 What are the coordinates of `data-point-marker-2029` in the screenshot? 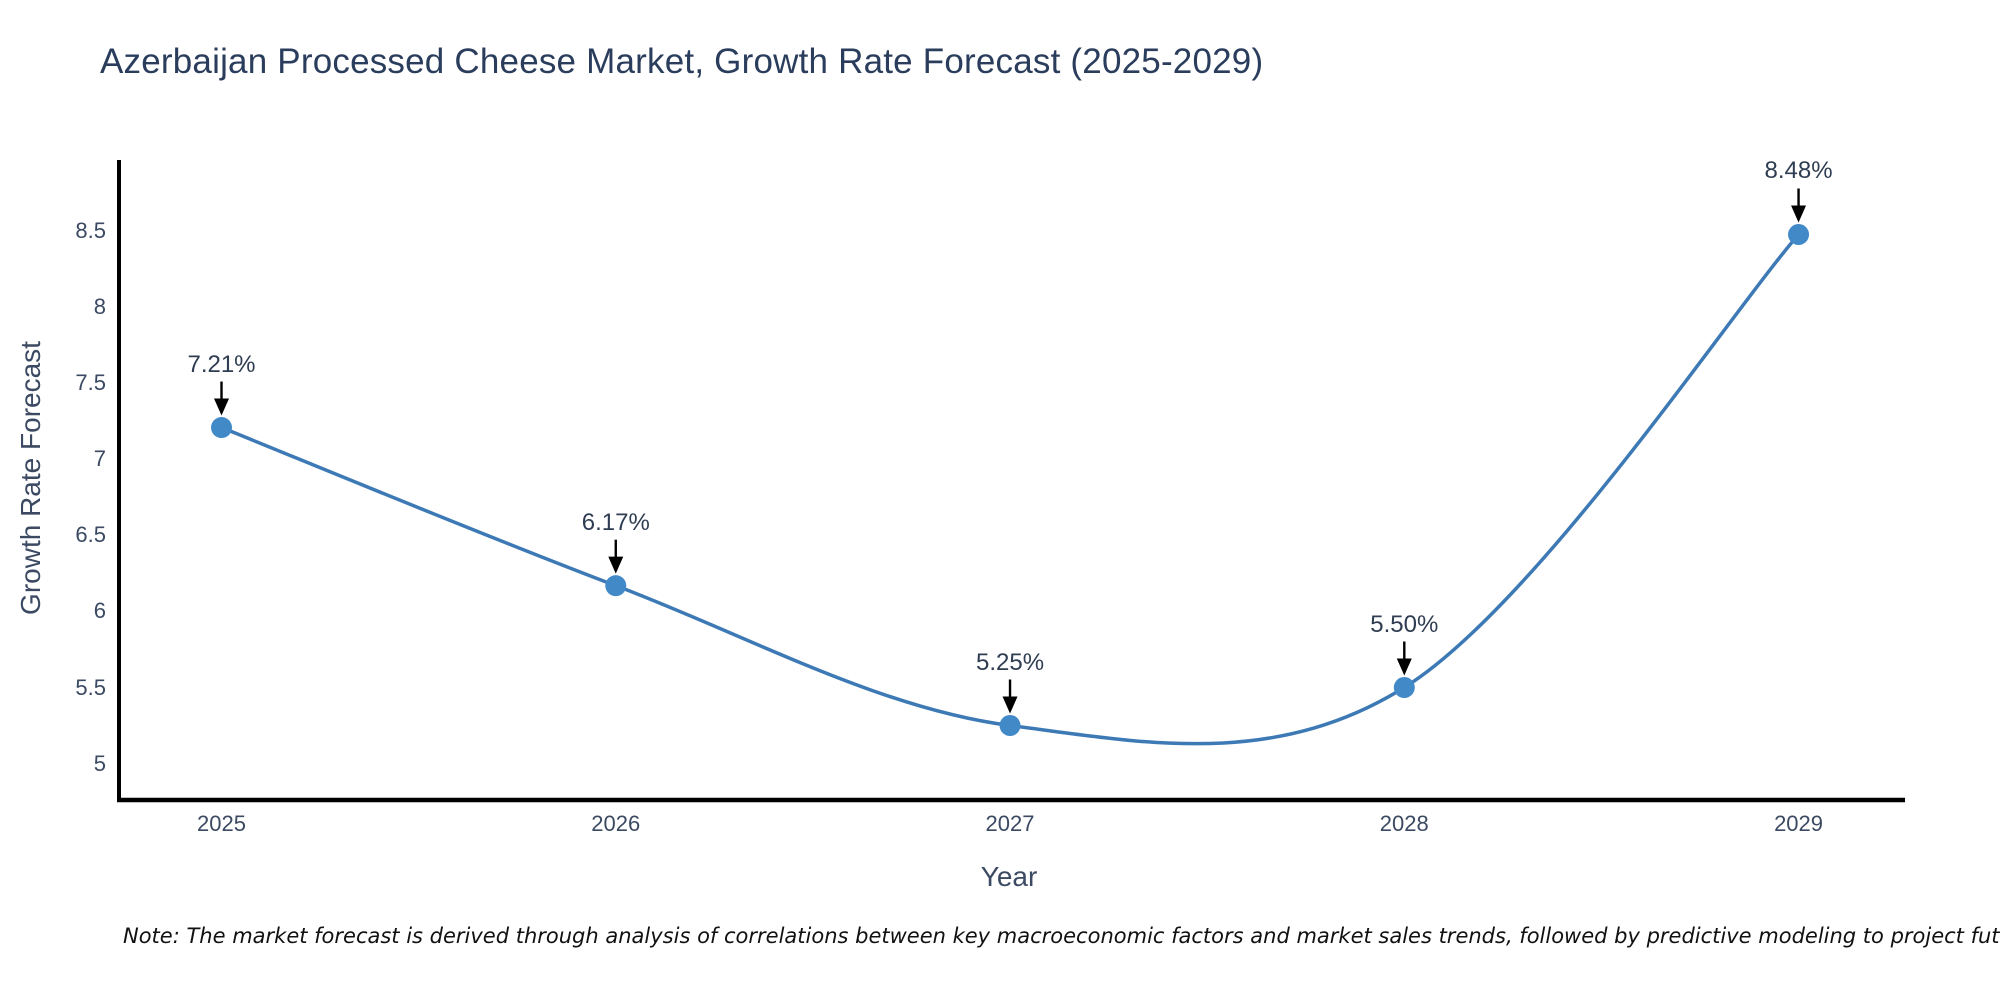 It's located at (1799, 234).